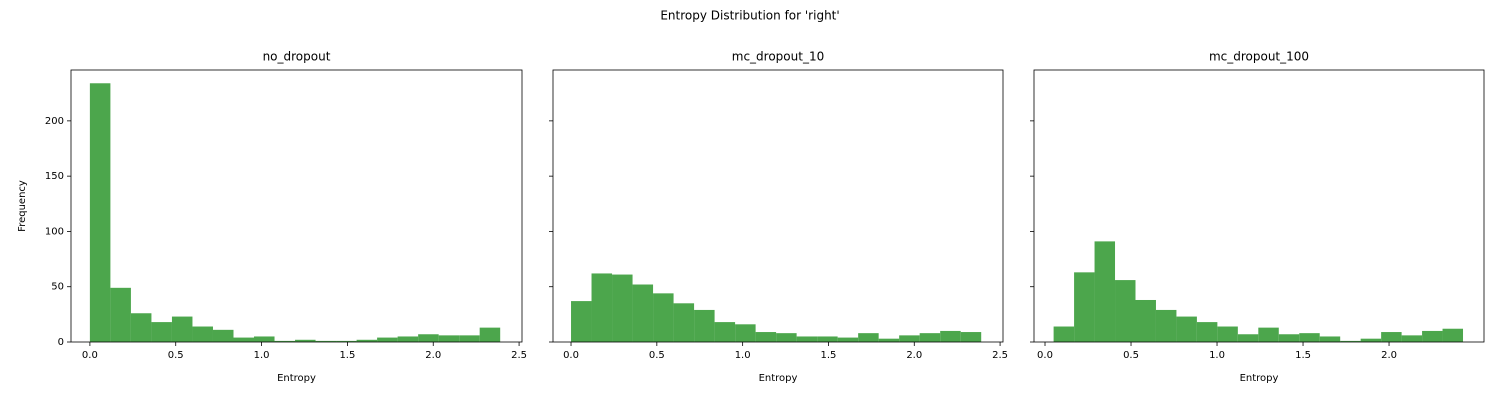  What do you see at coordinates (297, 57) in the screenshot?
I see `axes-title: no_dropout` at bounding box center [297, 57].